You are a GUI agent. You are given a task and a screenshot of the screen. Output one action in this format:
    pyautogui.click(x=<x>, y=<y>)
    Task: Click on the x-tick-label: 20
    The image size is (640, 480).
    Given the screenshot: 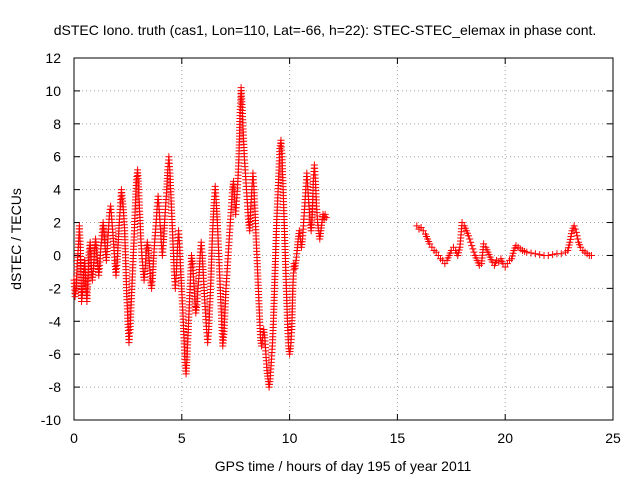 What is the action you would take?
    pyautogui.click(x=505, y=438)
    